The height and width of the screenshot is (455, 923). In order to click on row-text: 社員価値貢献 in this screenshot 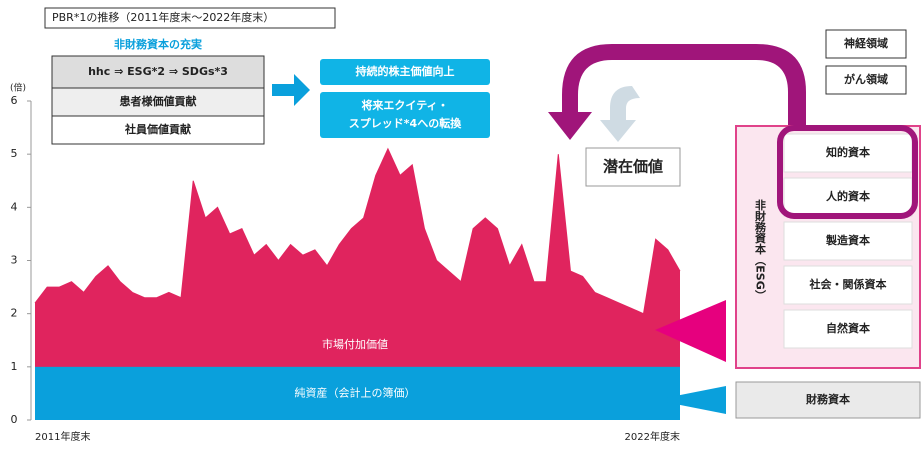, I will do `click(157, 129)`.